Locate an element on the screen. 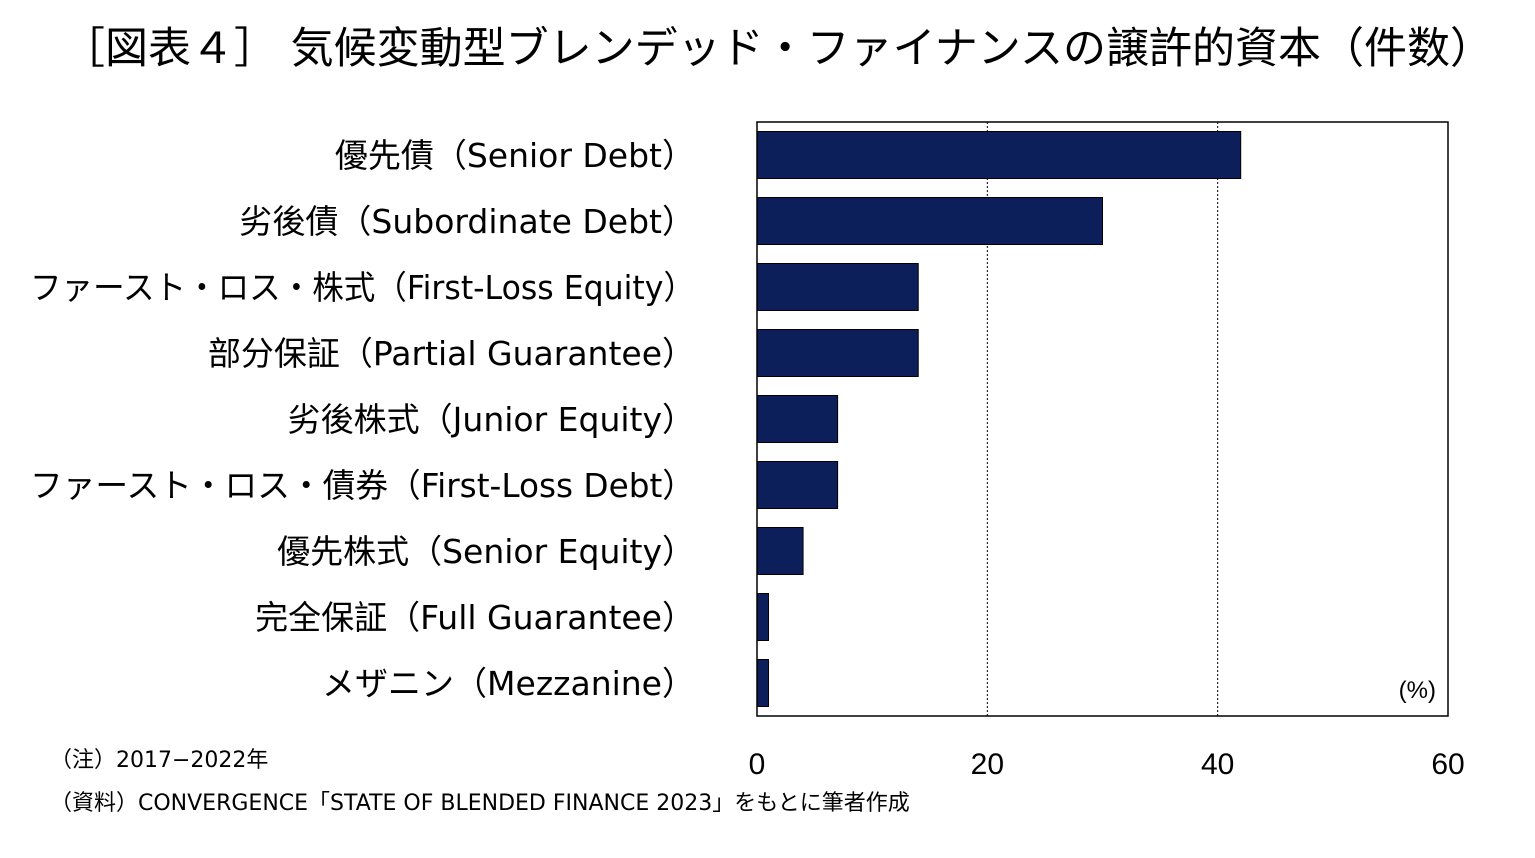  category-label: 劣後債（Subordinate Debt） is located at coordinates (467, 221).